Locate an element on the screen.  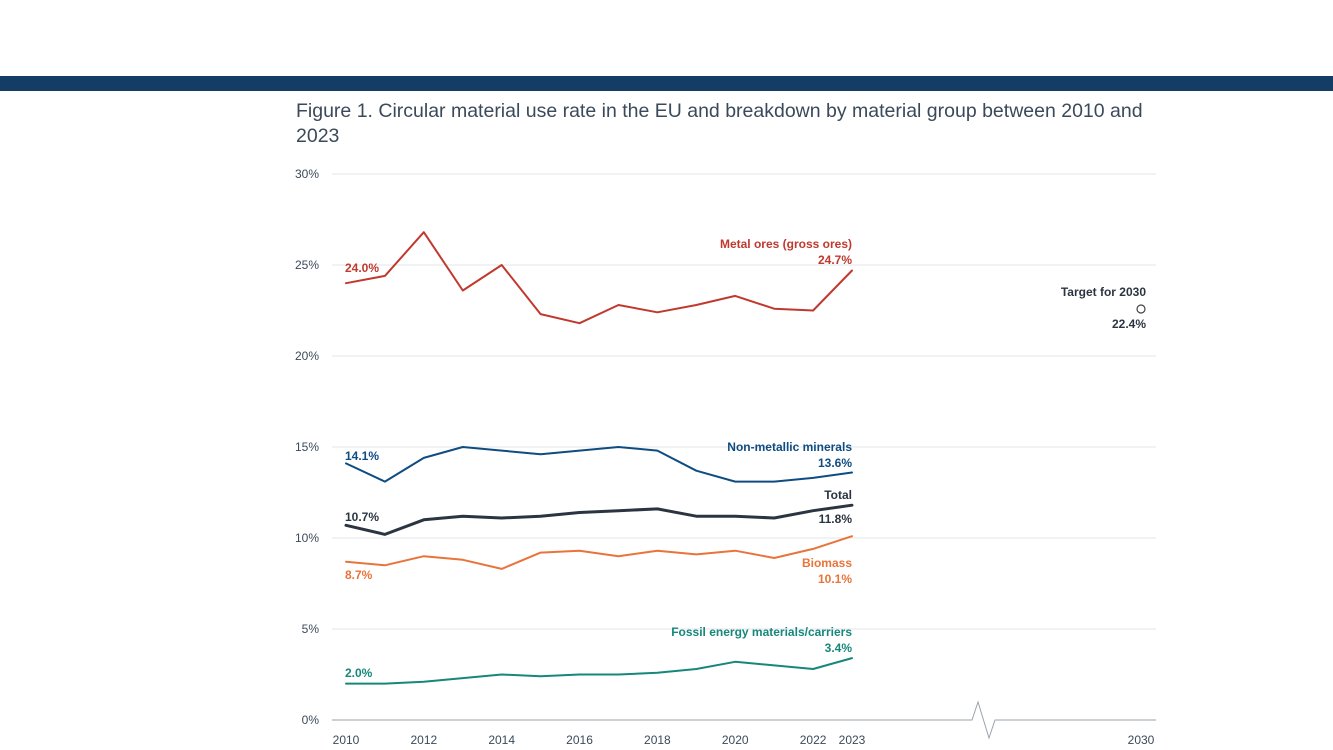
series-line-metal is located at coordinates (599, 278).